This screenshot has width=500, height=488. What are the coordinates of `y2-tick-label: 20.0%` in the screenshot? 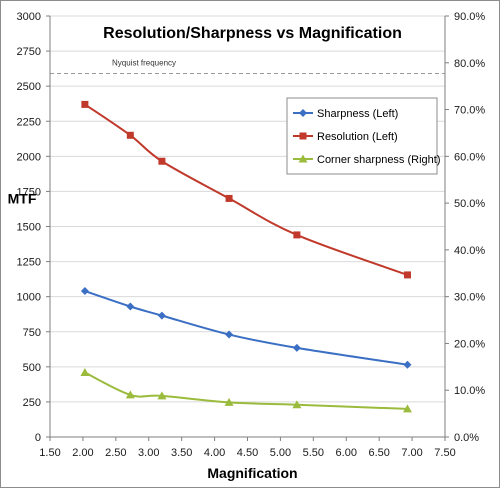 It's located at (469, 344).